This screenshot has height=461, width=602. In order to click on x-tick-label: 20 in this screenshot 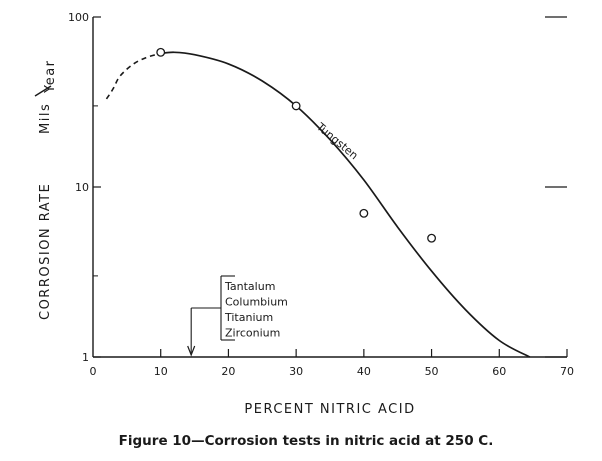, I will do `click(228, 371)`.